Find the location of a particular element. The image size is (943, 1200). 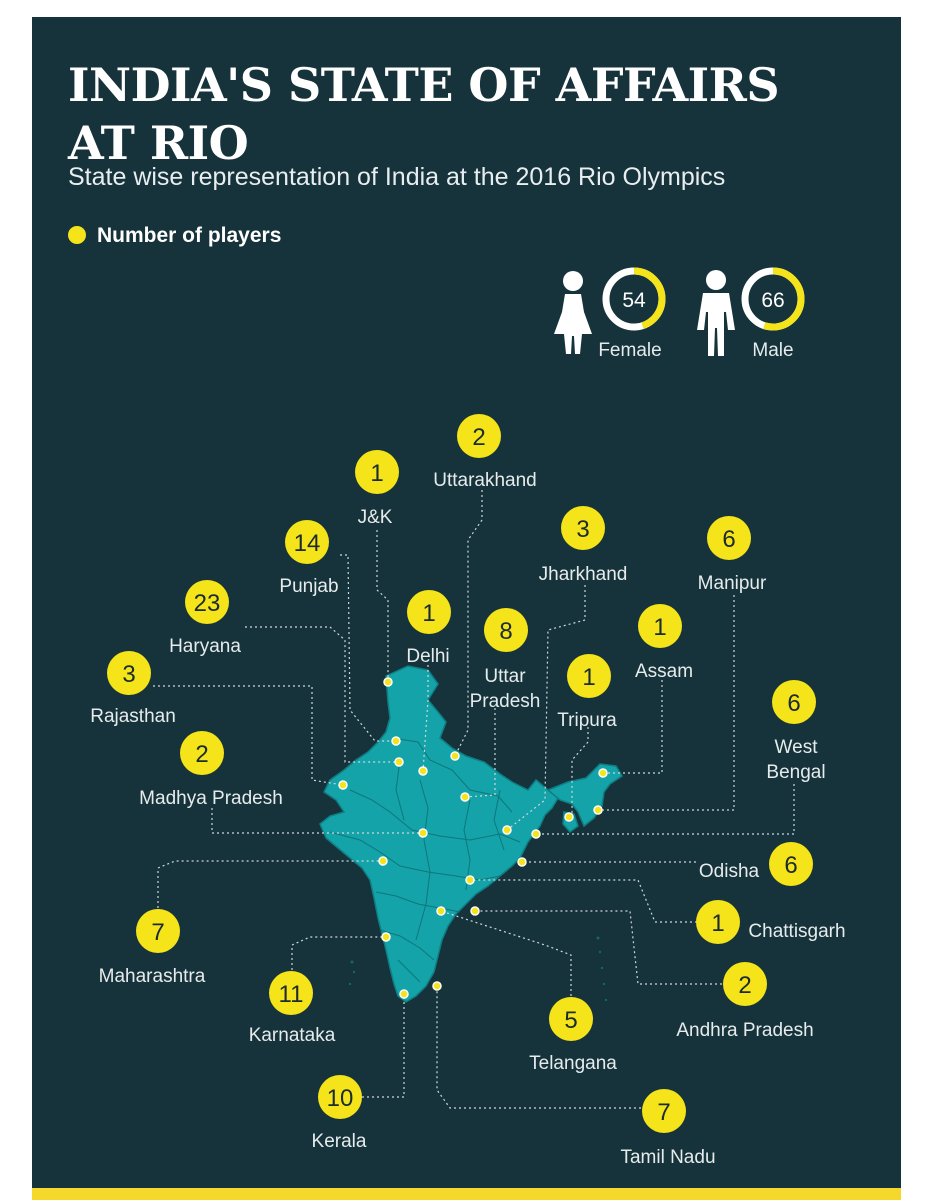

count-label-jharkhand: 3 is located at coordinates (582, 529).